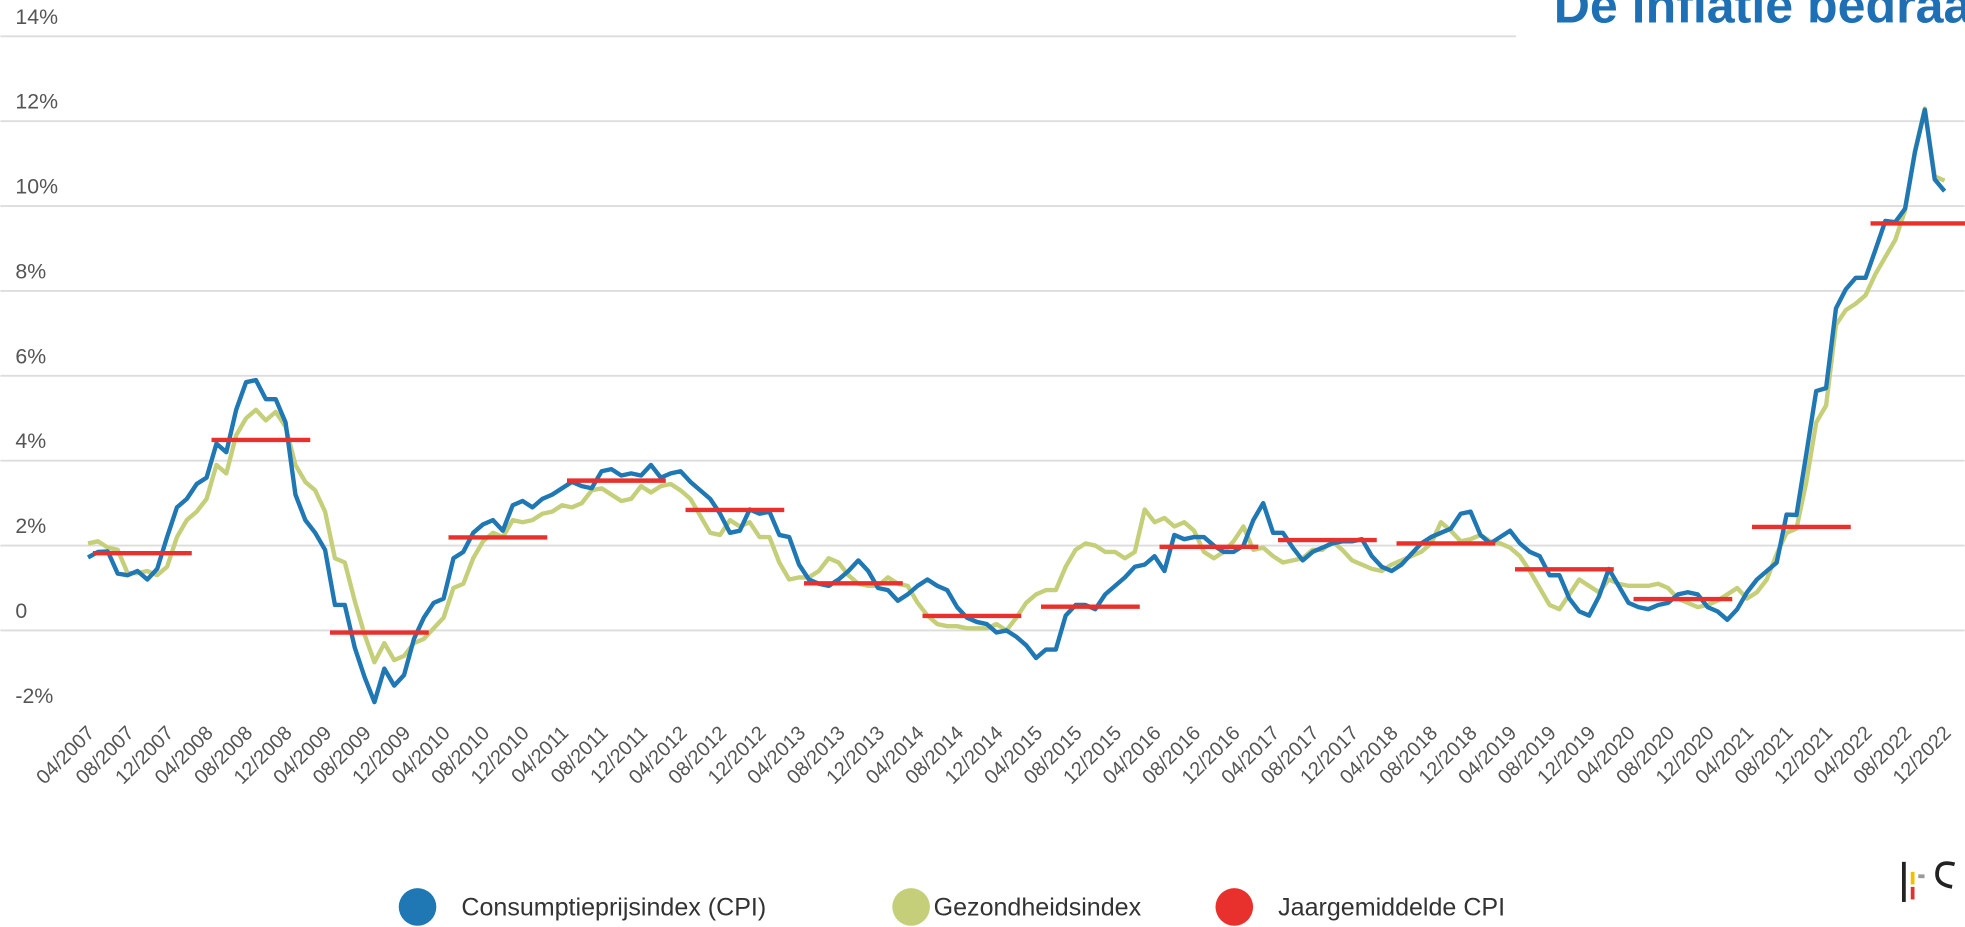 The height and width of the screenshot is (927, 1965). Describe the element at coordinates (36, 187) in the screenshot. I see `y-tick-label: 10%` at that location.